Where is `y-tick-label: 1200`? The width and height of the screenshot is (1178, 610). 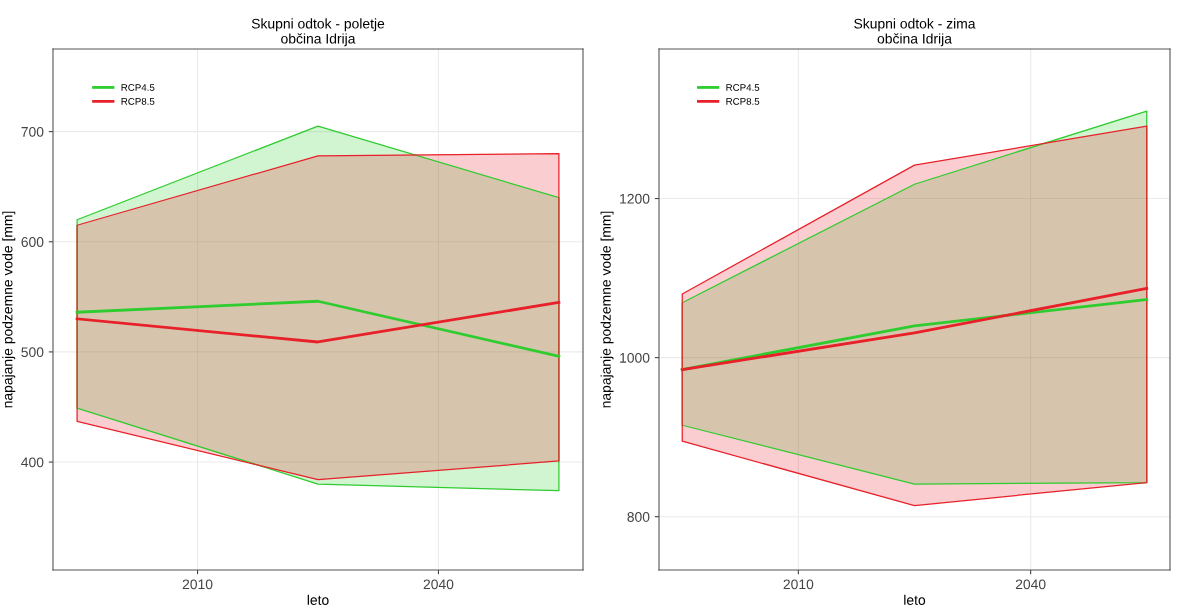
y-tick-label: 1200 is located at coordinates (635, 198).